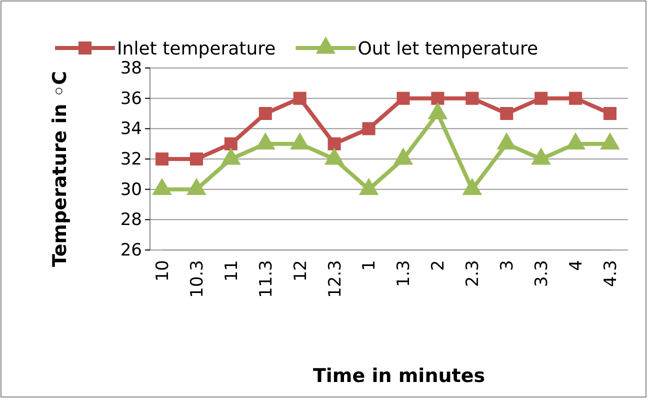 Image resolution: width=653 pixels, height=401 pixels. I want to click on x-tick-label: 10, so click(162, 271).